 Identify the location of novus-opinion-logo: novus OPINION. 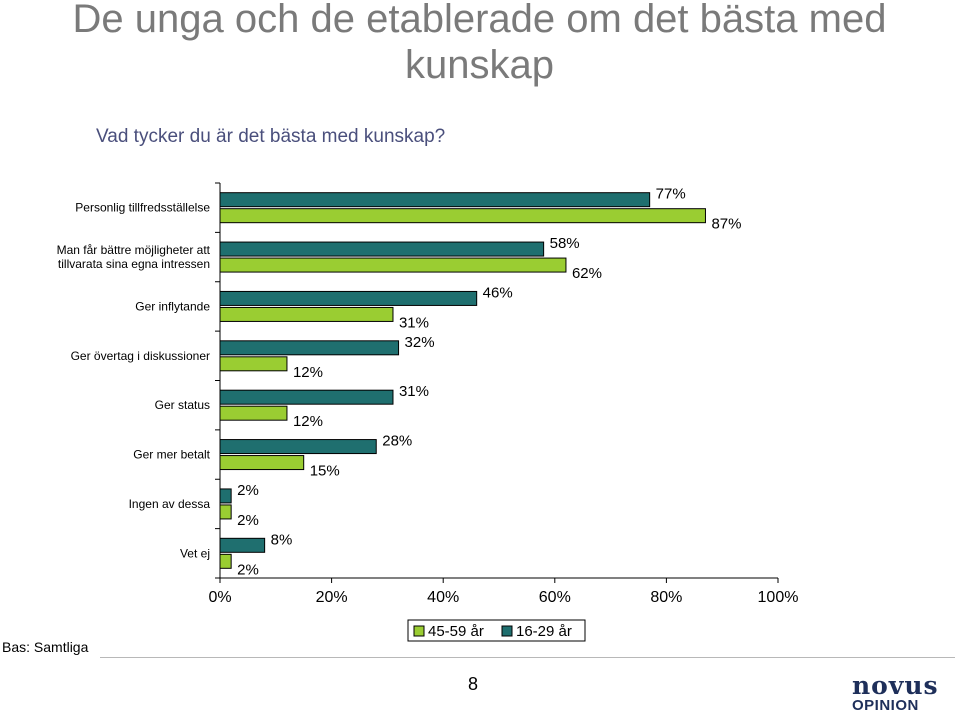
(904, 692).